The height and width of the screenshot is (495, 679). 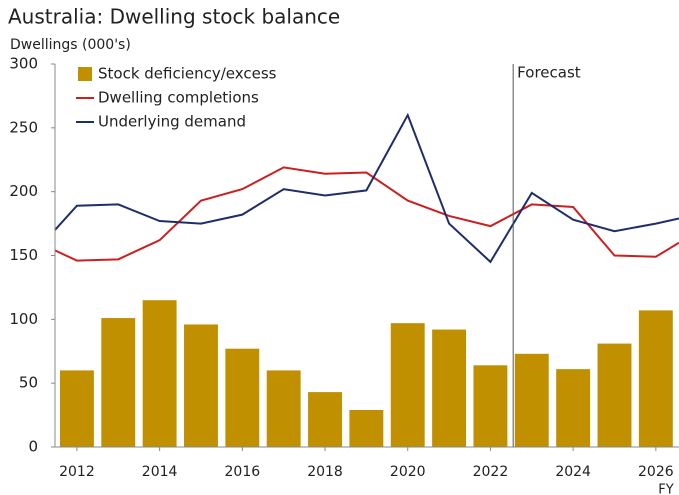 What do you see at coordinates (656, 472) in the screenshot?
I see `x-tick-label: 2026` at bounding box center [656, 472].